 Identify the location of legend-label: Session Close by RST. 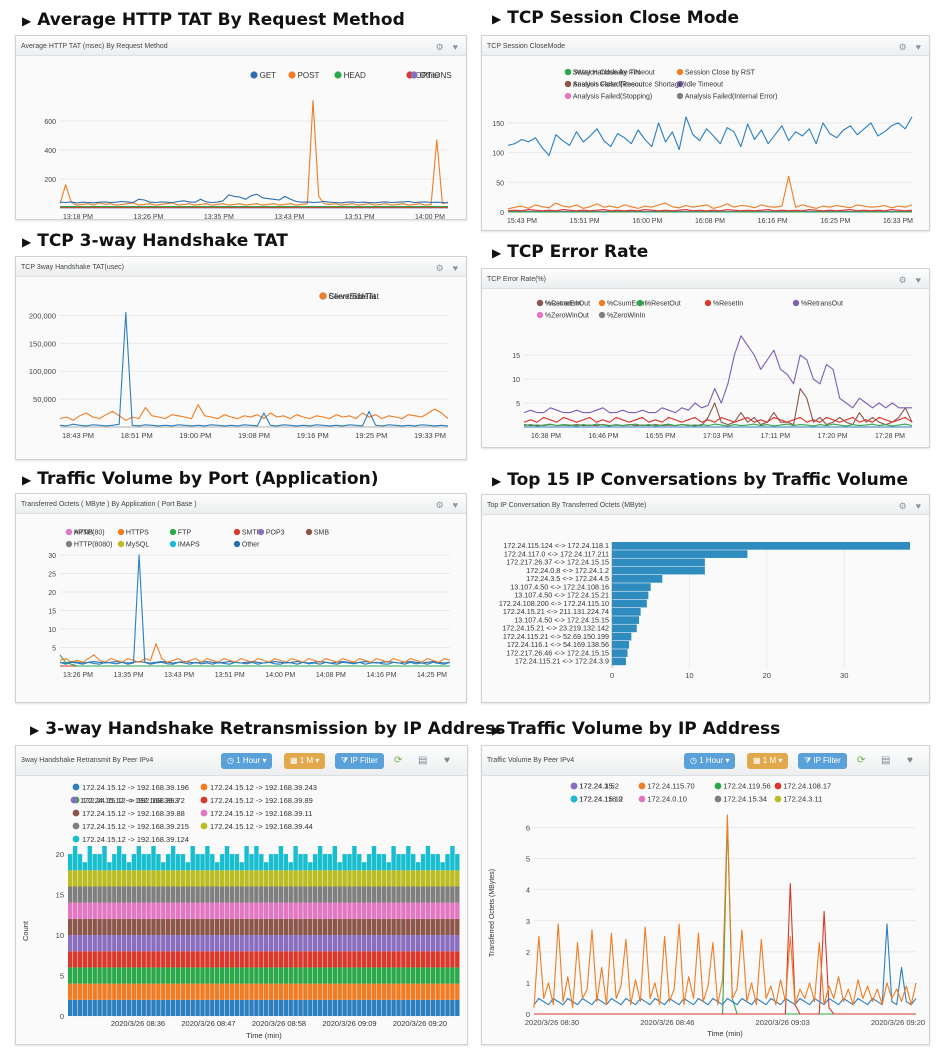
(720, 72).